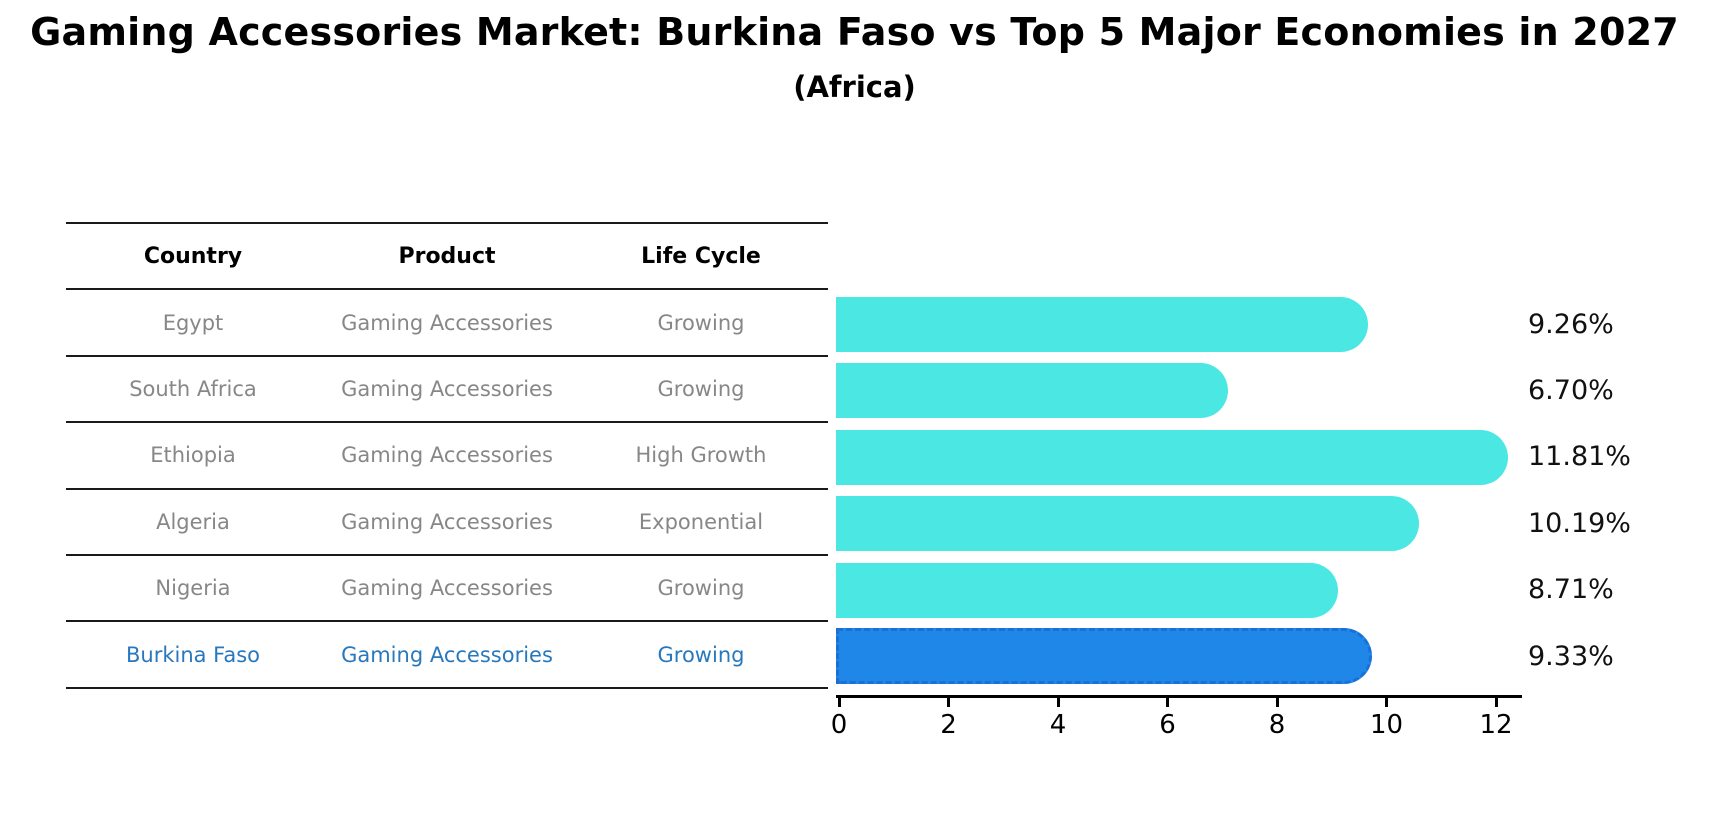  I want to click on value-label-nigeria: 8.71%, so click(1571, 590).